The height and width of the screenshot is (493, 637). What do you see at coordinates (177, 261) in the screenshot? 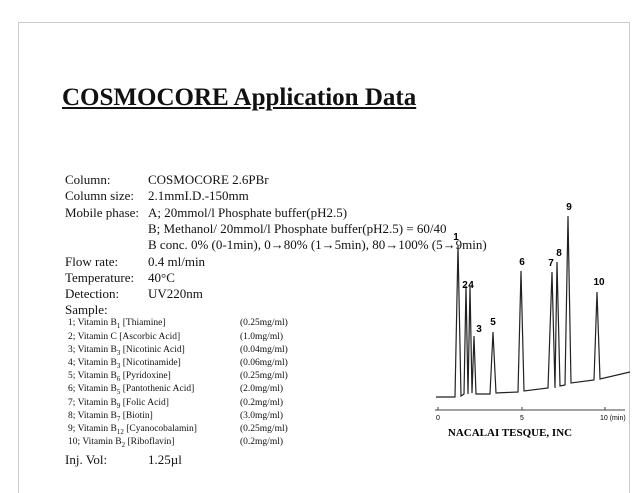
I see `condition-value: 0.4 ml/min` at bounding box center [177, 261].